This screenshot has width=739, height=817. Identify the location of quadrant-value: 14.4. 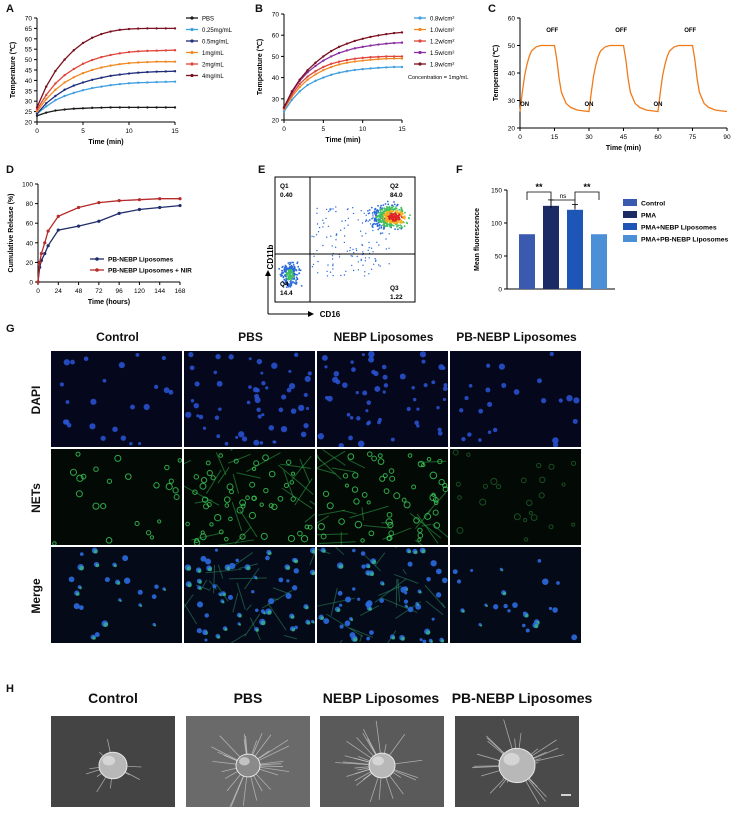
(286, 293).